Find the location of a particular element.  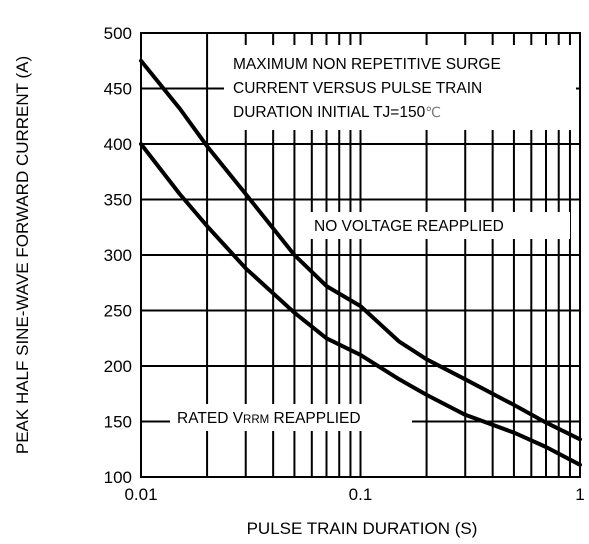

y-tick-label: 100 is located at coordinates (118, 477).